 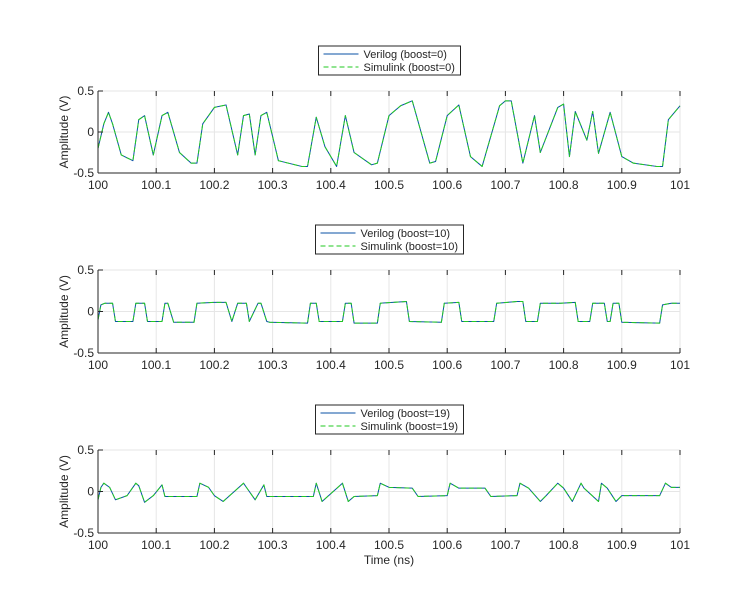 What do you see at coordinates (406, 234) in the screenshot?
I see `legend-label: Verilog (boost=10)` at bounding box center [406, 234].